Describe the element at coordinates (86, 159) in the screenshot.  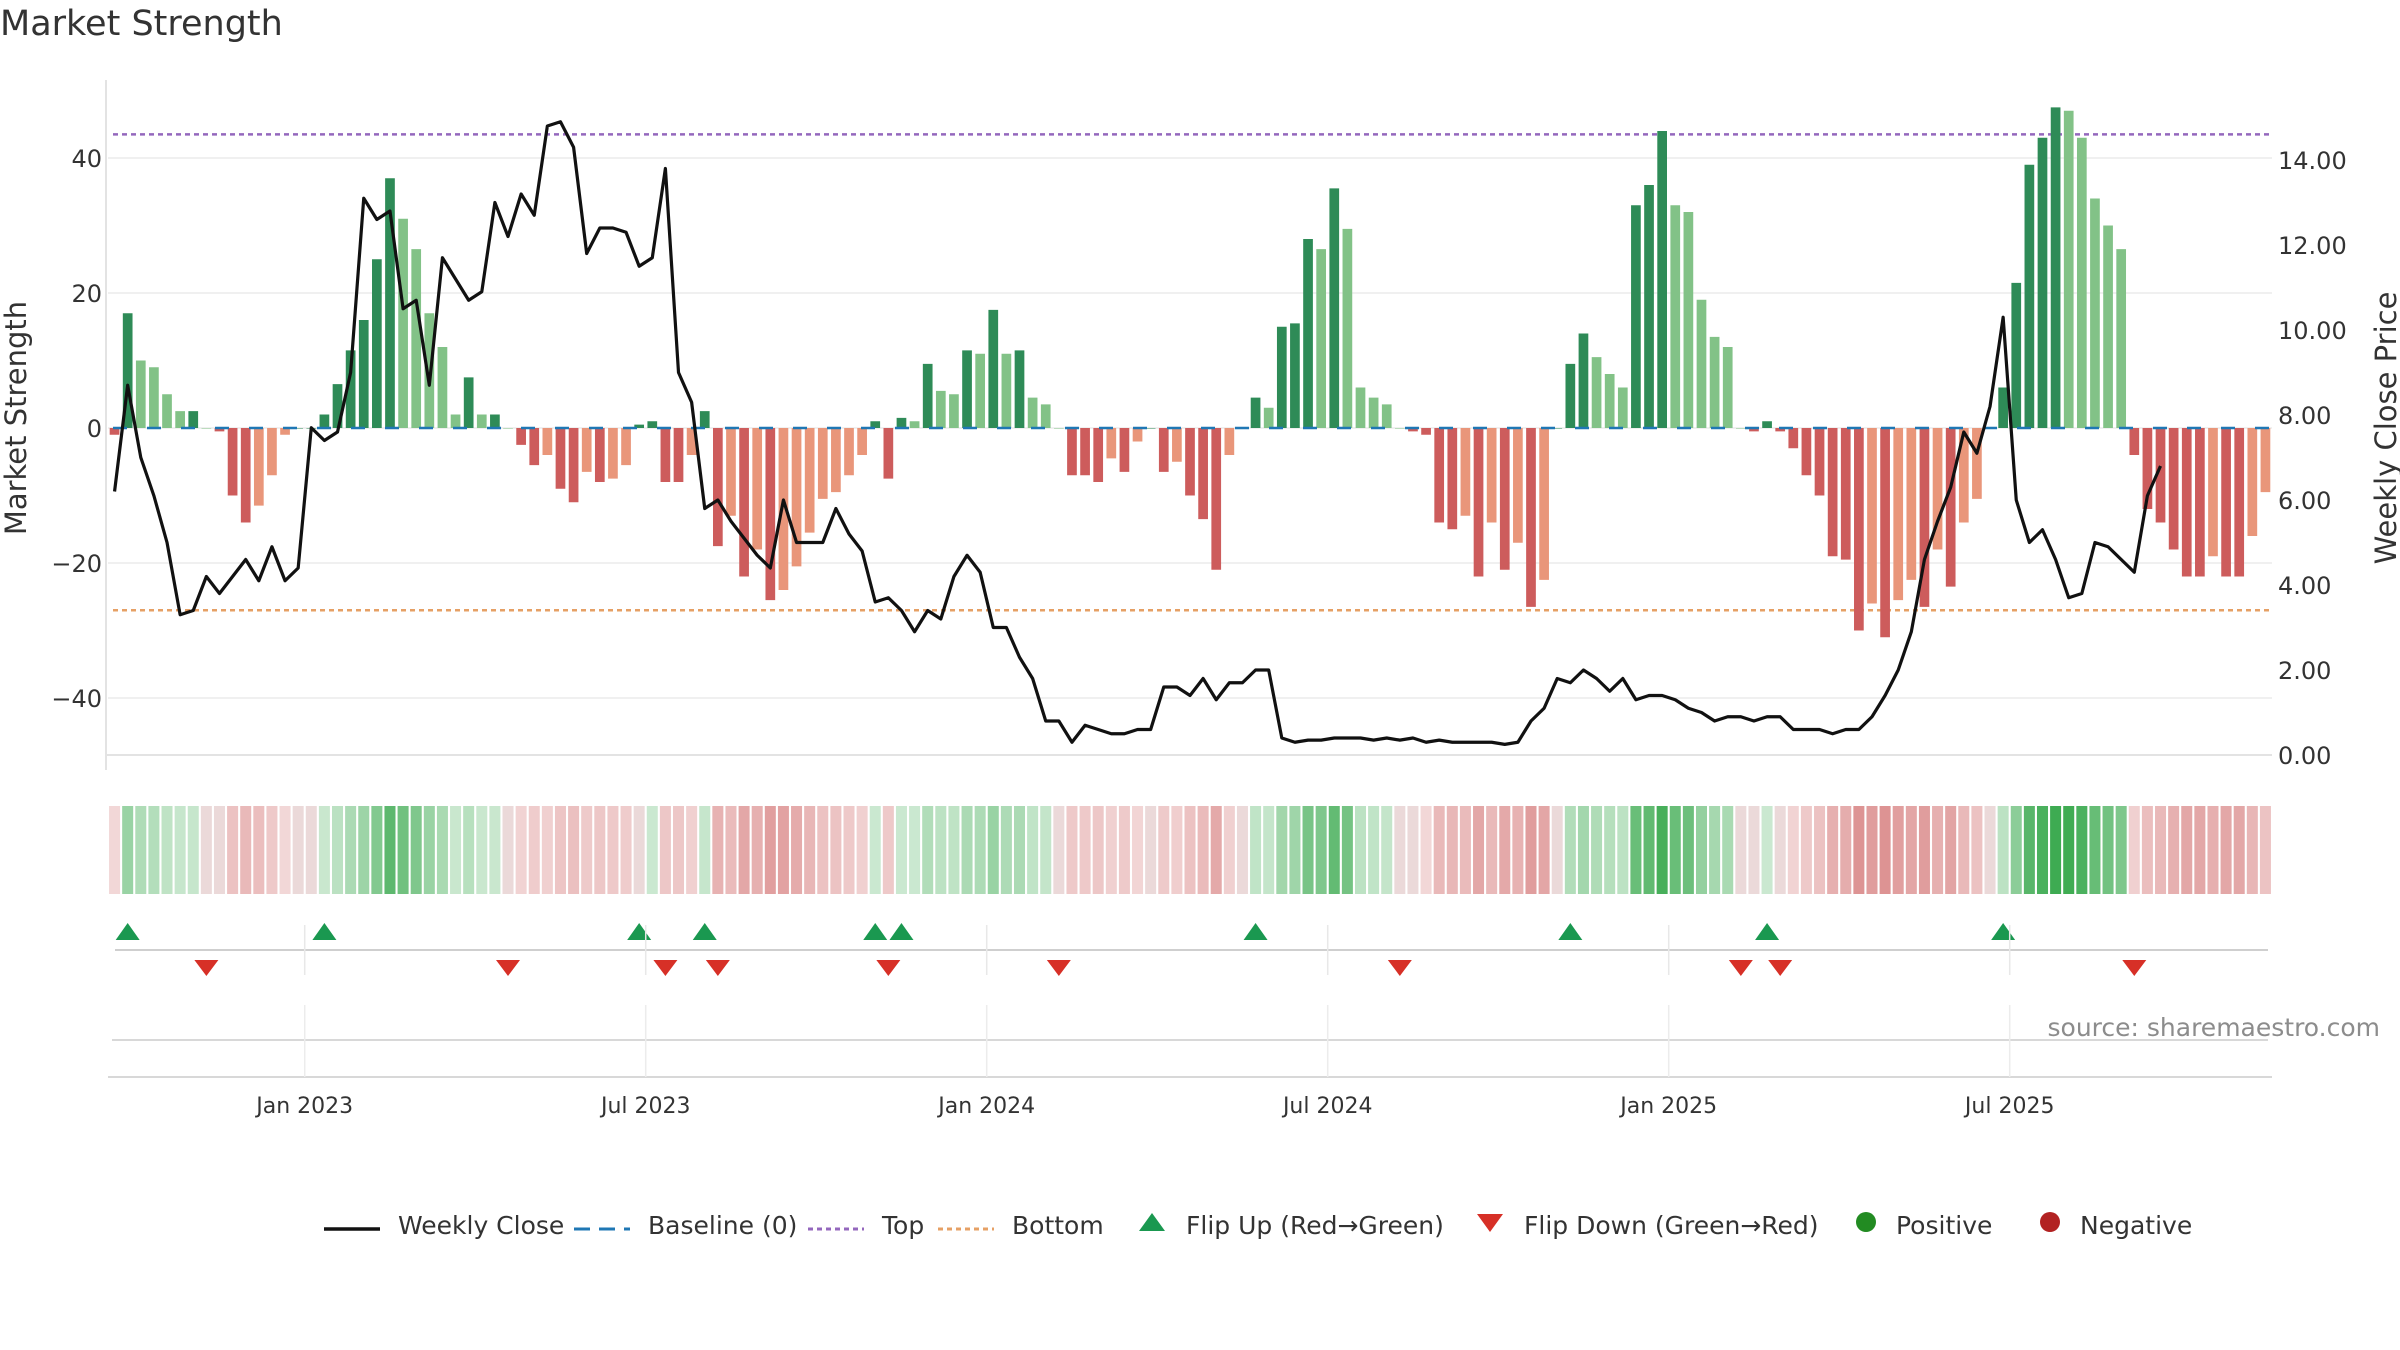
I see `y-tick-label: 40` at that location.